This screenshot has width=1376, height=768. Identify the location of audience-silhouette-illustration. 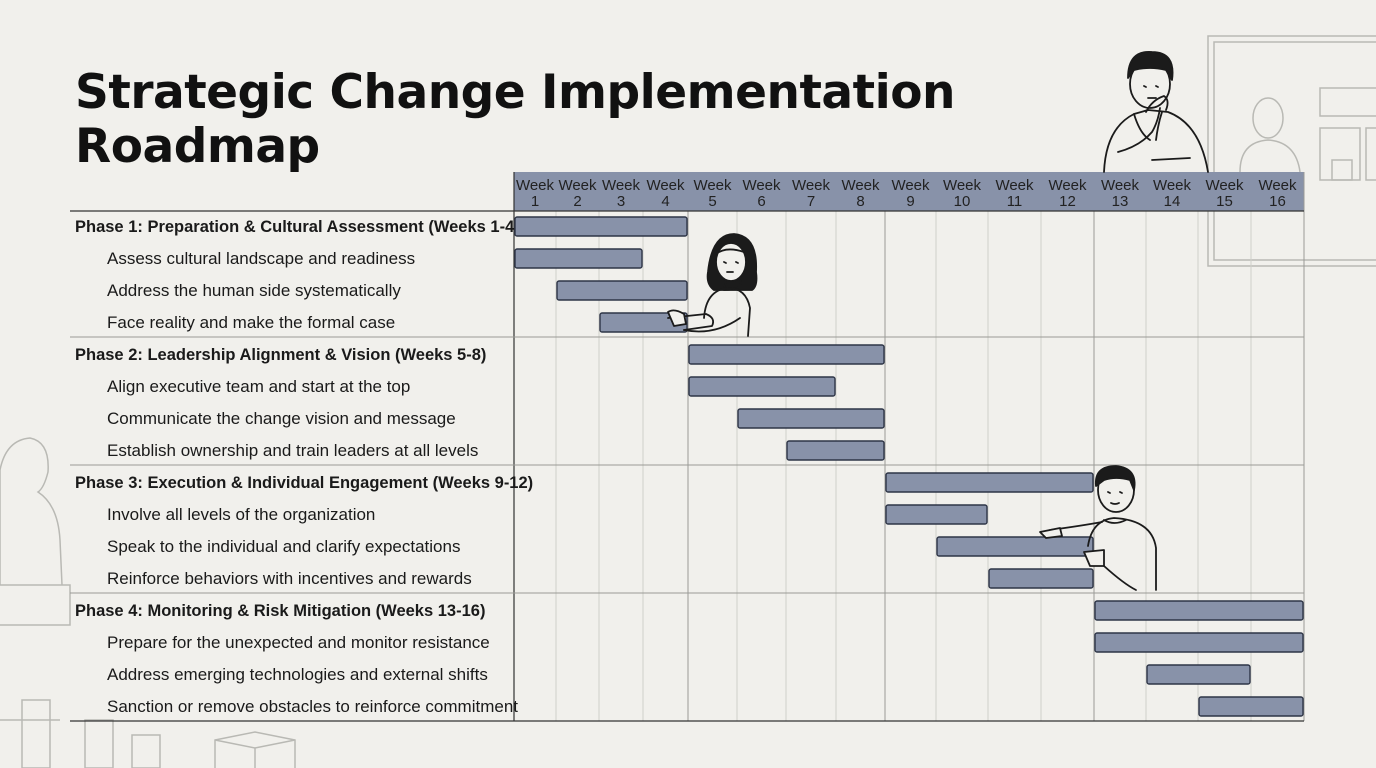
(148, 602).